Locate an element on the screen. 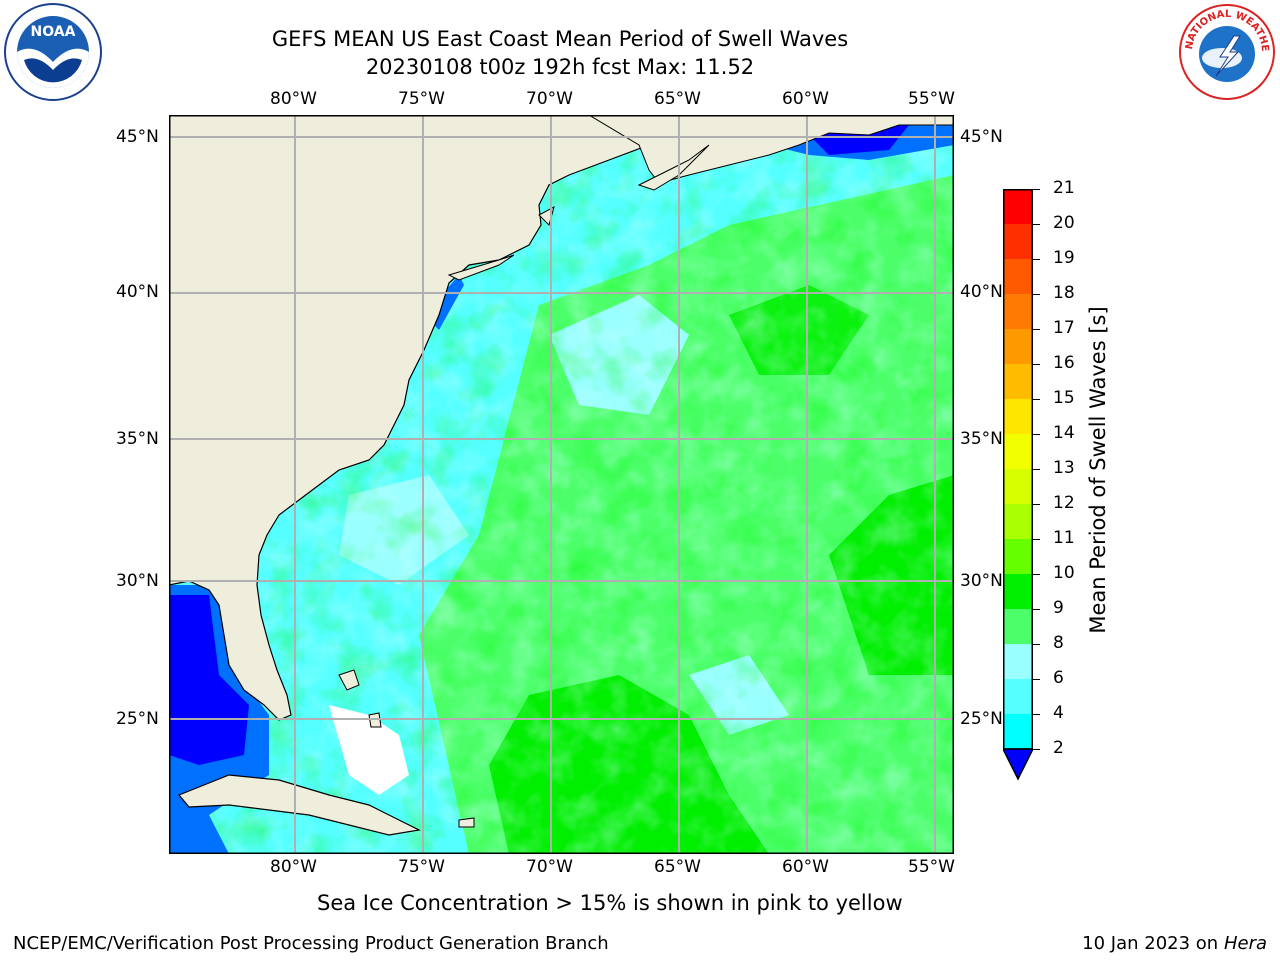  lon-label-top: 70°W is located at coordinates (549, 99).